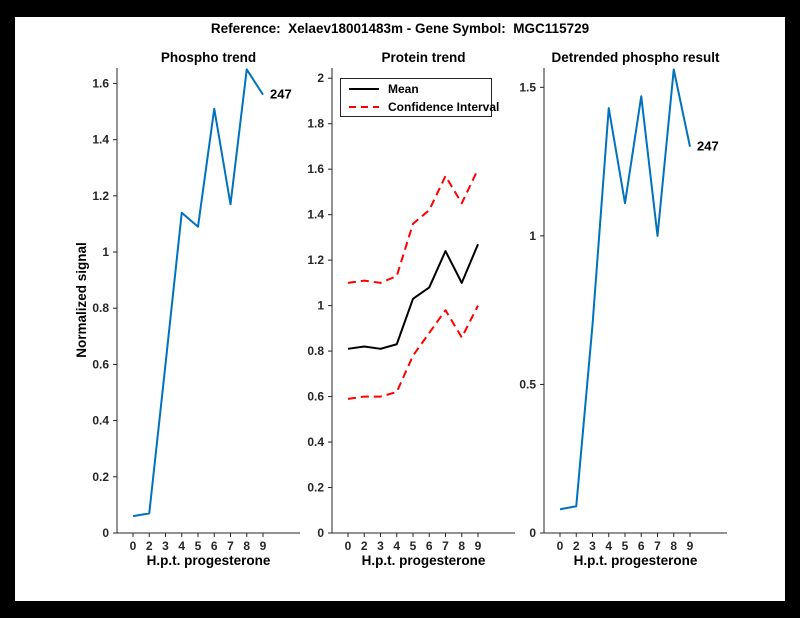 The image size is (800, 618). Describe the element at coordinates (315, 124) in the screenshot. I see `y-tick-label: 1.8` at that location.